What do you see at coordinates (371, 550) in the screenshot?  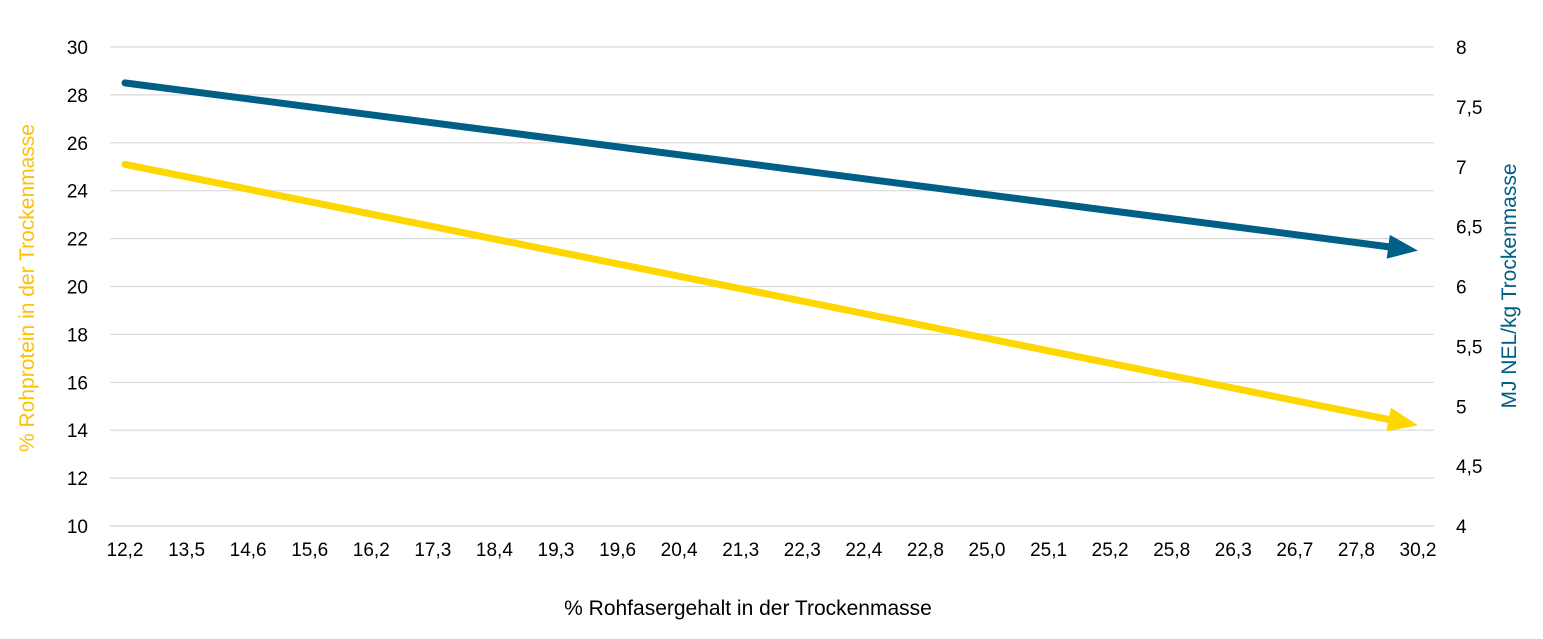 I see `x-tick-label: 16,2` at bounding box center [371, 550].